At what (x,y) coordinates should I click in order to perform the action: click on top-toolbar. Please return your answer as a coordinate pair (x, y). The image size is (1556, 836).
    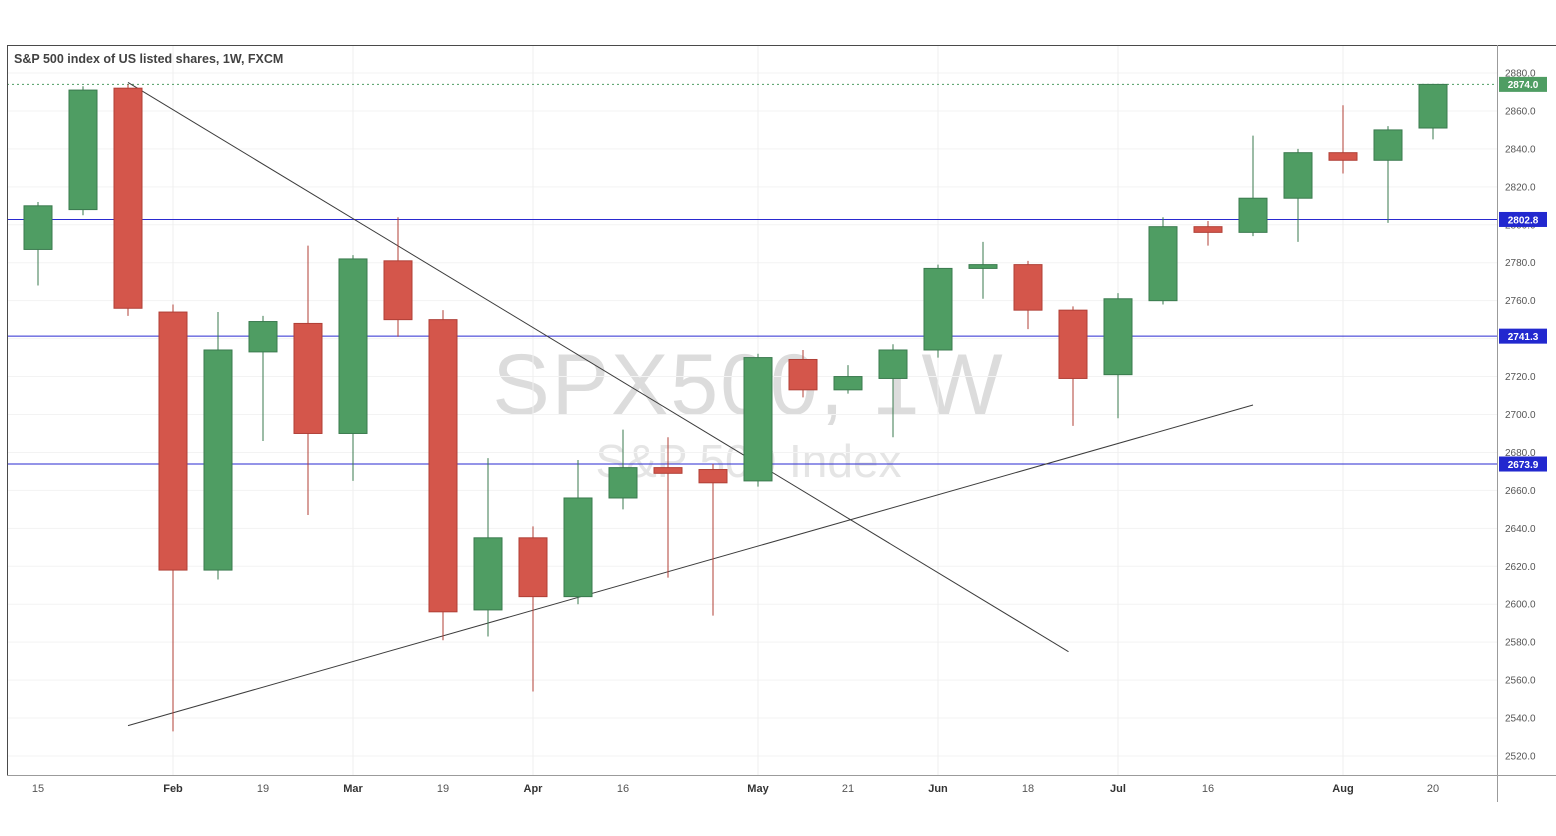
    Looking at the image, I should click on (778, 20).